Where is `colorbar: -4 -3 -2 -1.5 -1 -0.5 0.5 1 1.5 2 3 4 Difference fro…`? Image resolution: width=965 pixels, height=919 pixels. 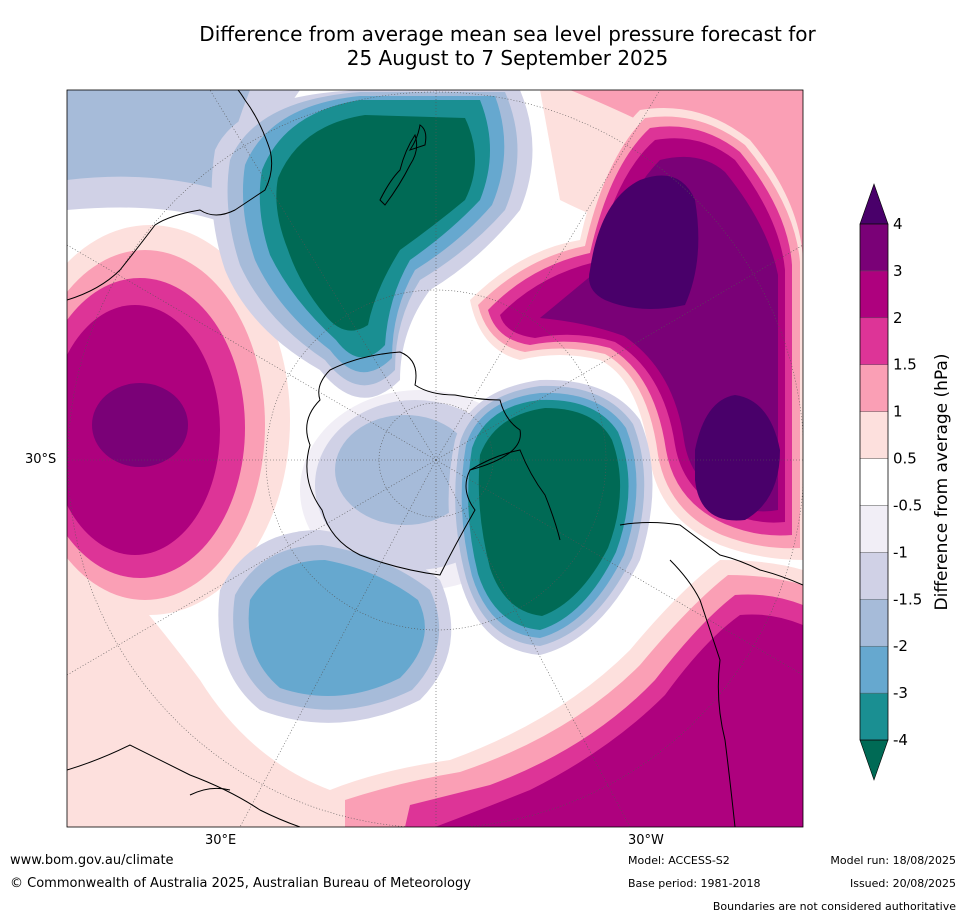 colorbar: -4 -3 -2 -1.5 -1 -0.5 0.5 1 1.5 2 3 4 Difference fro… is located at coordinates (905, 482).